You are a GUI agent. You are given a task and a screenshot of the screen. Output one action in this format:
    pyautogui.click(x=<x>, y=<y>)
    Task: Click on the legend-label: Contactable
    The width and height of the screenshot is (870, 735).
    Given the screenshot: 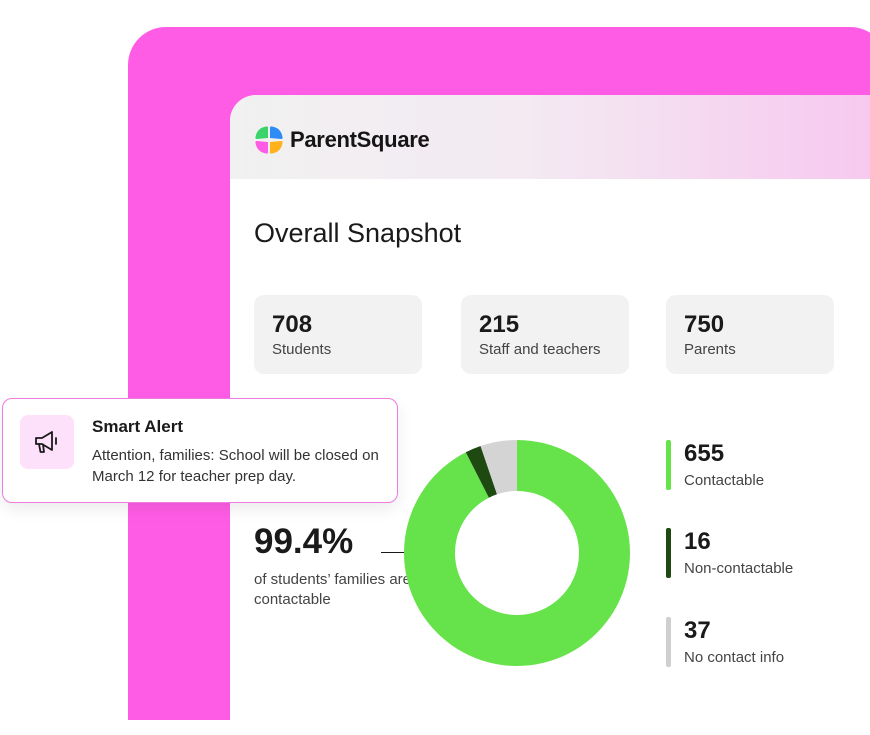 What is the action you would take?
    pyautogui.click(x=724, y=480)
    